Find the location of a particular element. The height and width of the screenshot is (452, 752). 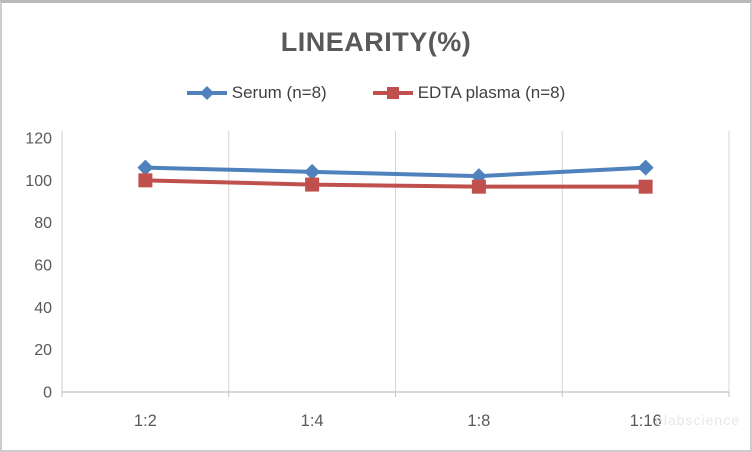

serum-line-diamond-icon is located at coordinates (206, 93).